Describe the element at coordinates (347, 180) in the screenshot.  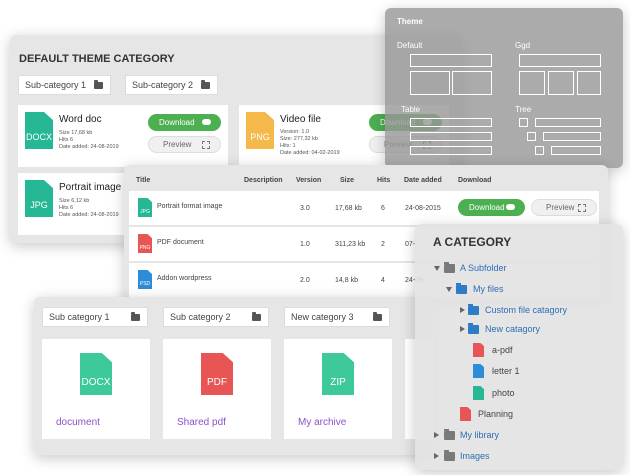
I see `column-header-size: Size` at that location.